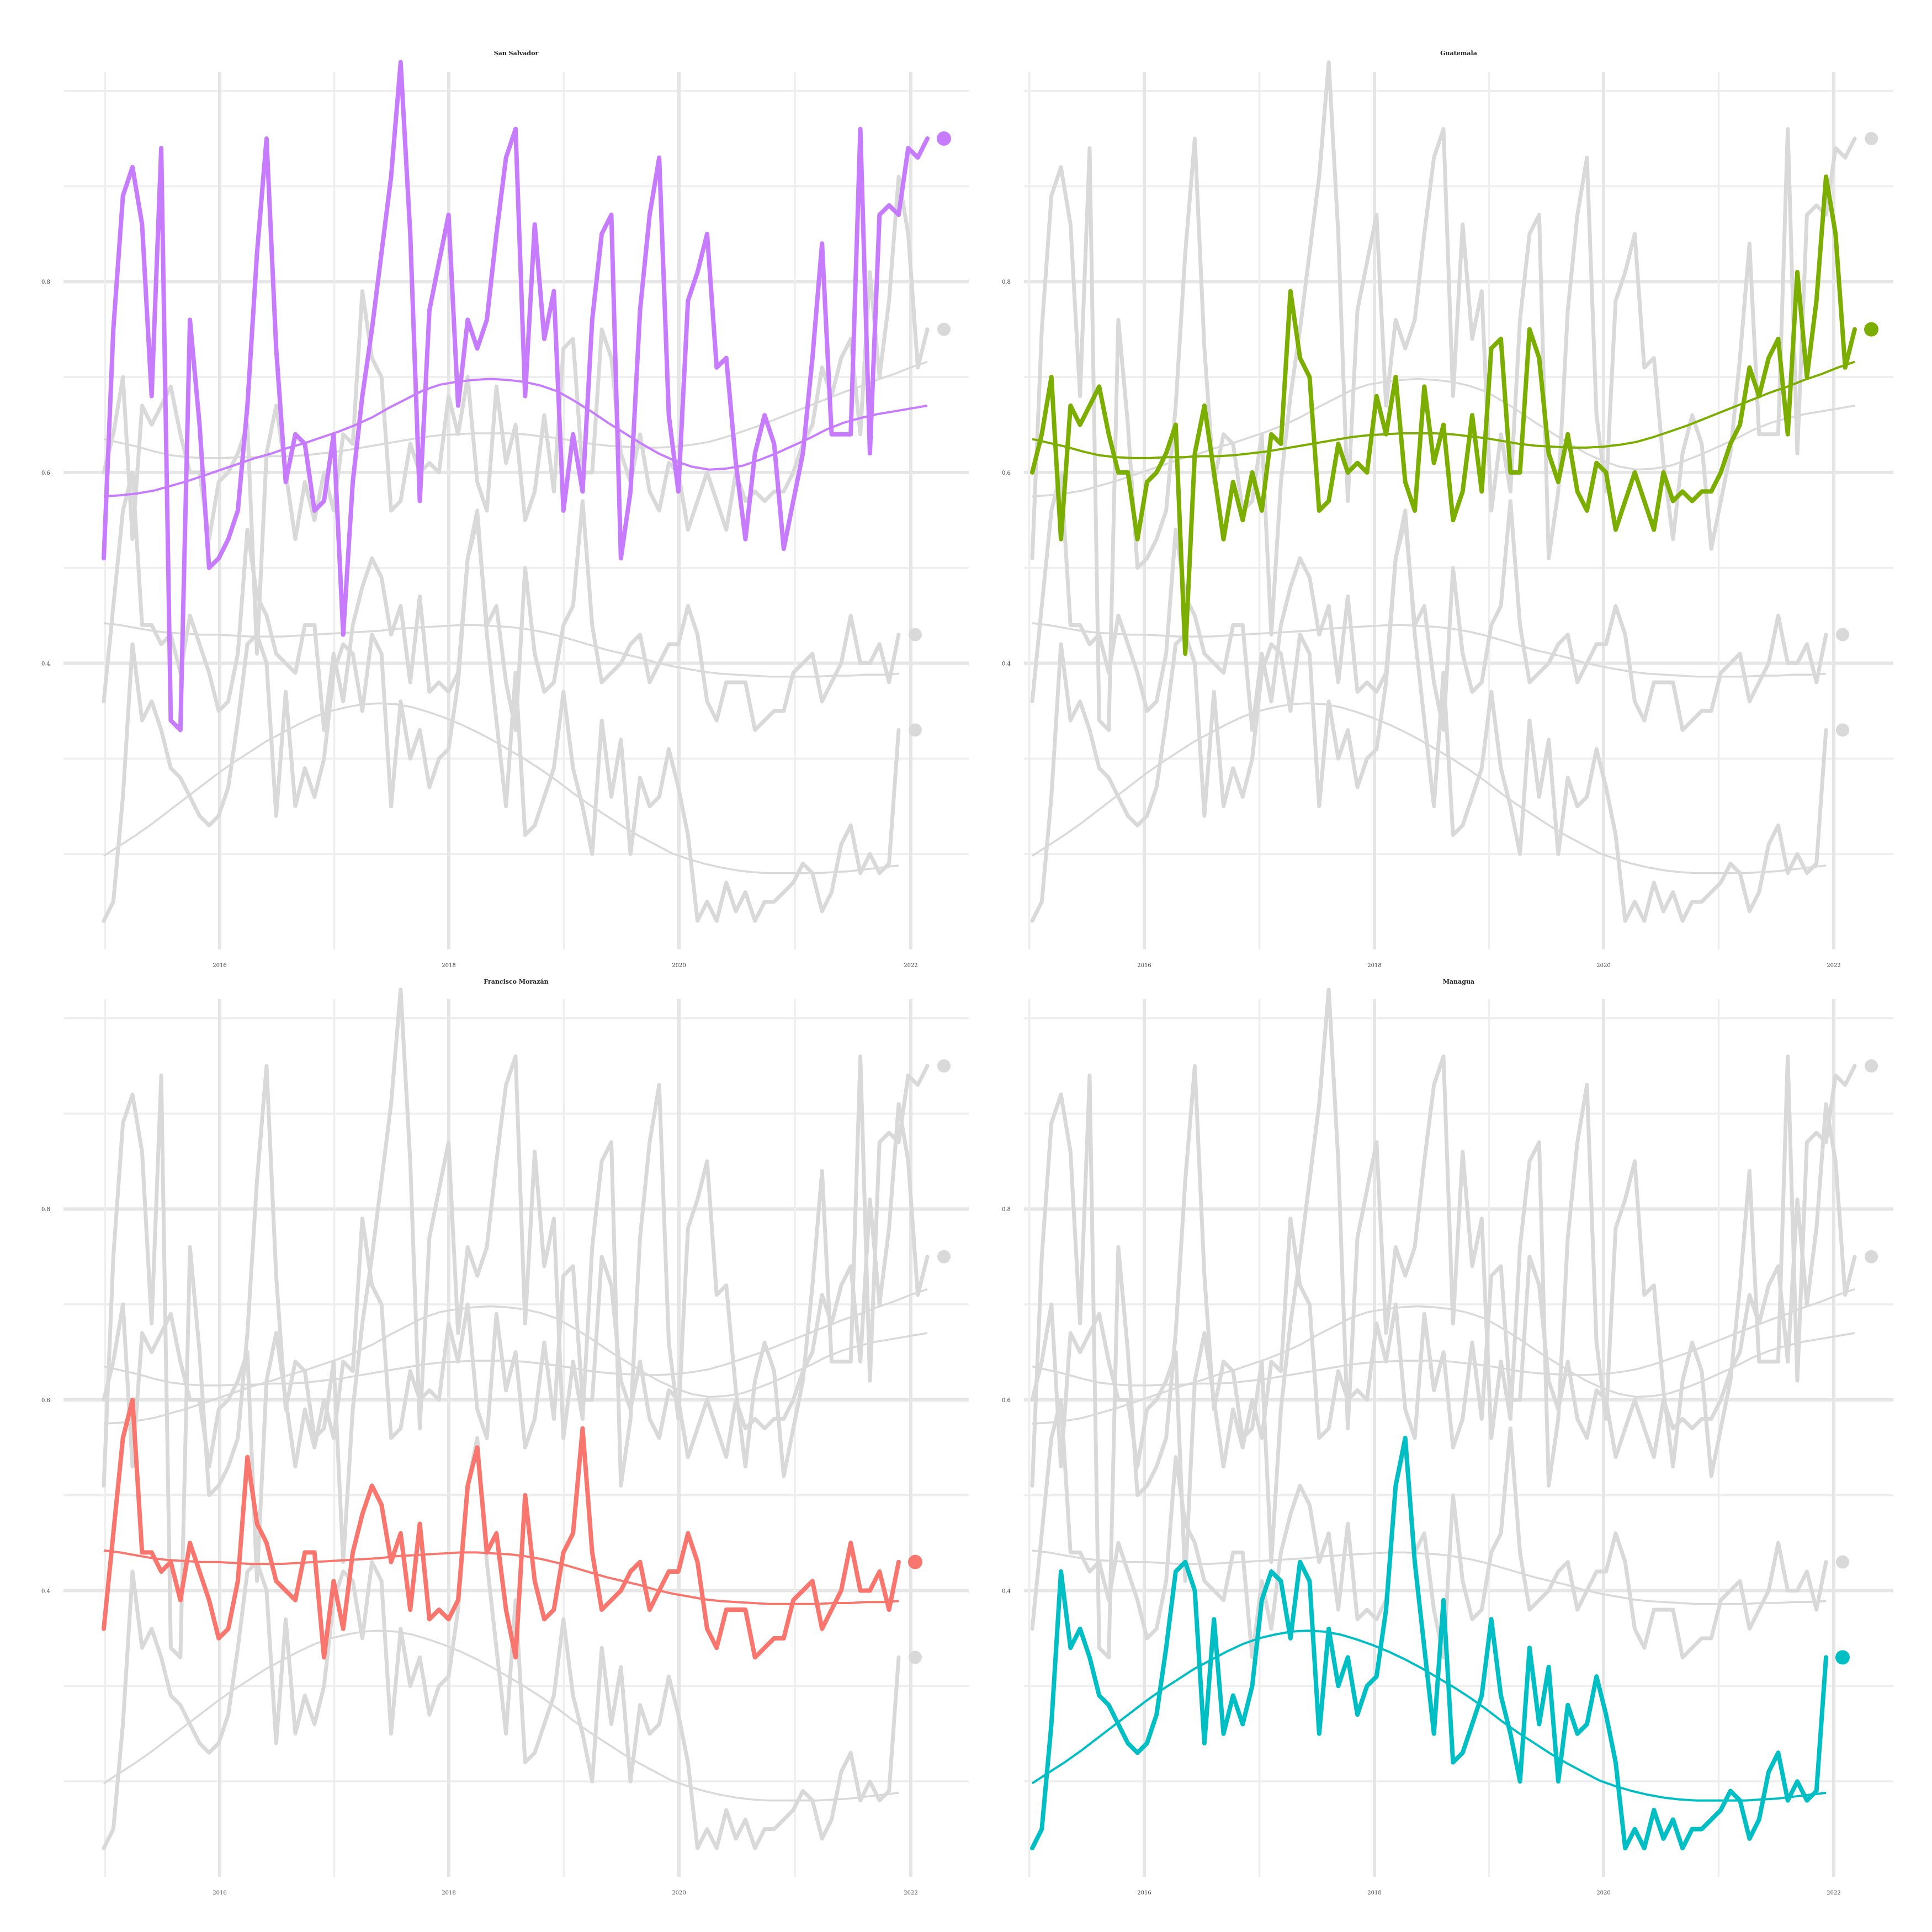 The height and width of the screenshot is (1932, 1932). I want to click on panel-title: Managua, so click(1459, 982).